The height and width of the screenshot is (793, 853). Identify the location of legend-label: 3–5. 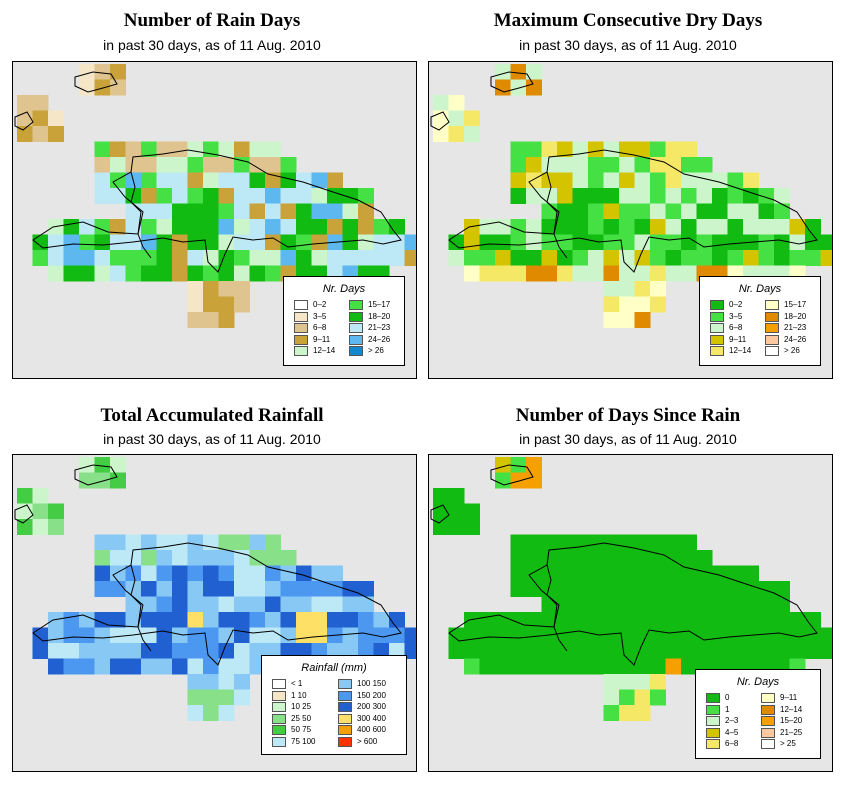
(320, 316).